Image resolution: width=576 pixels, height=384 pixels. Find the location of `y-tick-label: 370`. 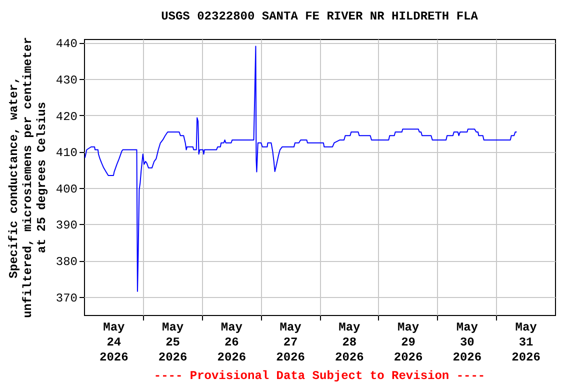

y-tick-label: 370 is located at coordinates (67, 298).